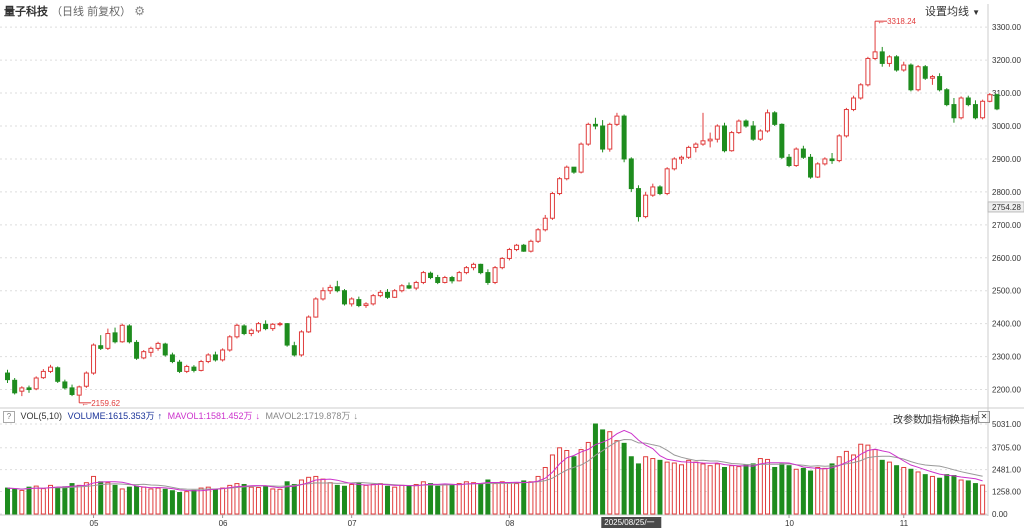  What do you see at coordinates (499, 521) in the screenshot?
I see `x-axis: 05 06 07 08 10 11 2025/08/25/一` at bounding box center [499, 521].